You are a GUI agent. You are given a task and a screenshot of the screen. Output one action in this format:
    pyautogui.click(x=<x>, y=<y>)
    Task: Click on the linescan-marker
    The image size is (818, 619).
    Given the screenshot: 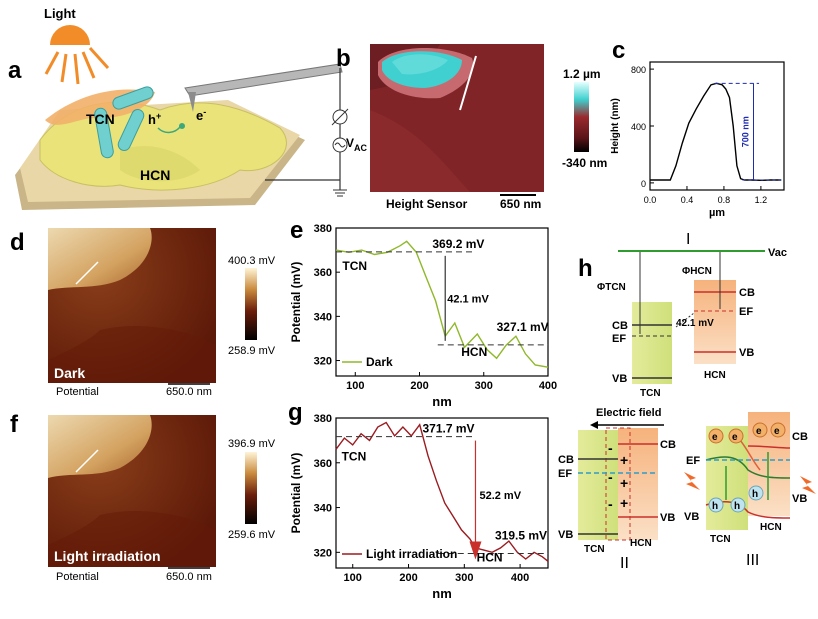 What is the action you would take?
    pyautogui.click(x=468, y=83)
    